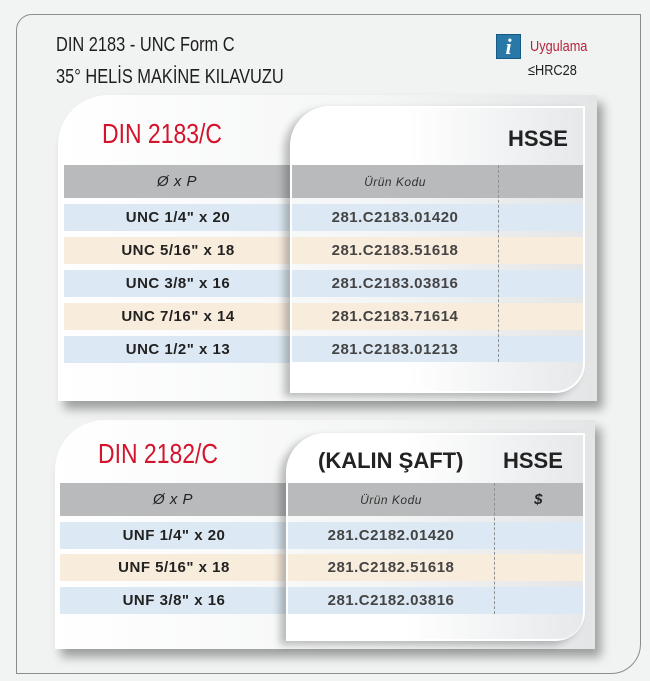  What do you see at coordinates (178, 250) in the screenshot?
I see `size-cell: UNC 5/16" x 18` at bounding box center [178, 250].